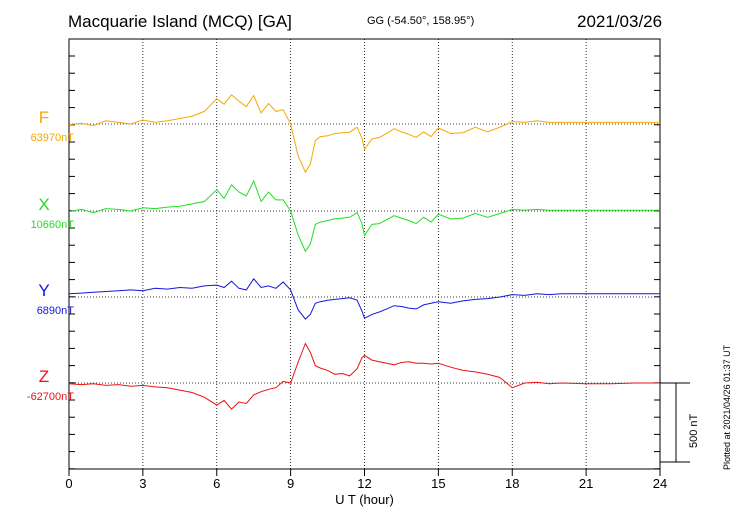 This screenshot has width=730, height=520. What do you see at coordinates (620, 21) in the screenshot?
I see `chart-date: 2021/03/26` at bounding box center [620, 21].